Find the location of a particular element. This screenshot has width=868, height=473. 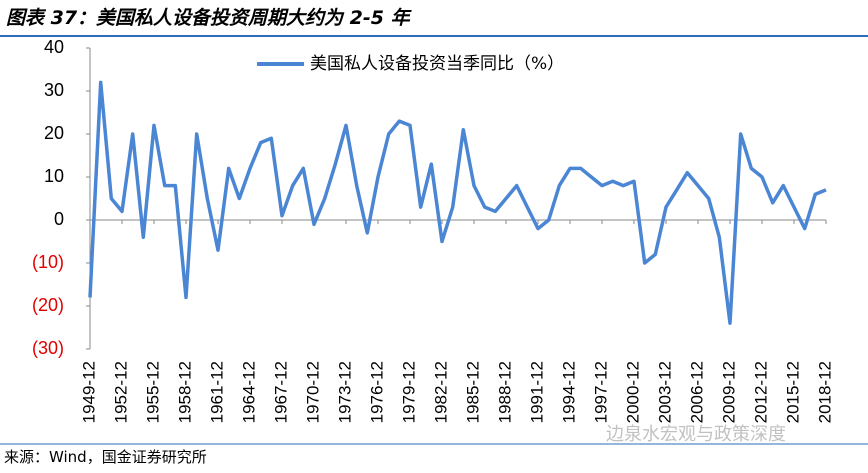

x-tick-label: 1964-12 is located at coordinates (248, 392).